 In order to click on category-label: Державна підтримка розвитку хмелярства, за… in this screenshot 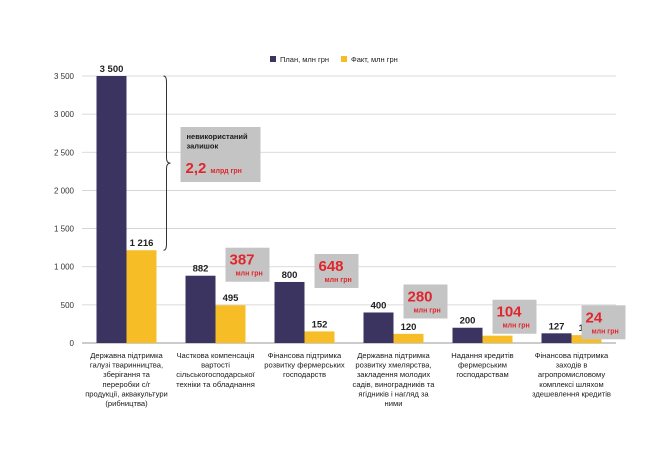, I will do `click(394, 379)`.